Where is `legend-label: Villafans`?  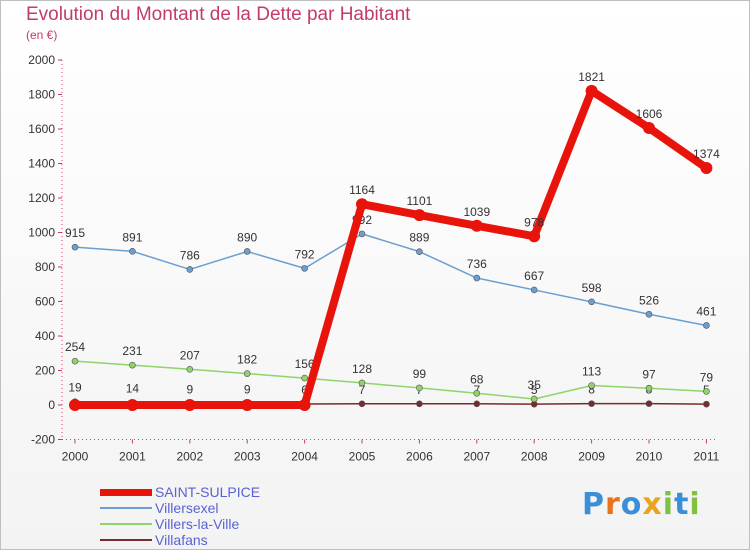 legend-label: Villafans is located at coordinates (181, 540).